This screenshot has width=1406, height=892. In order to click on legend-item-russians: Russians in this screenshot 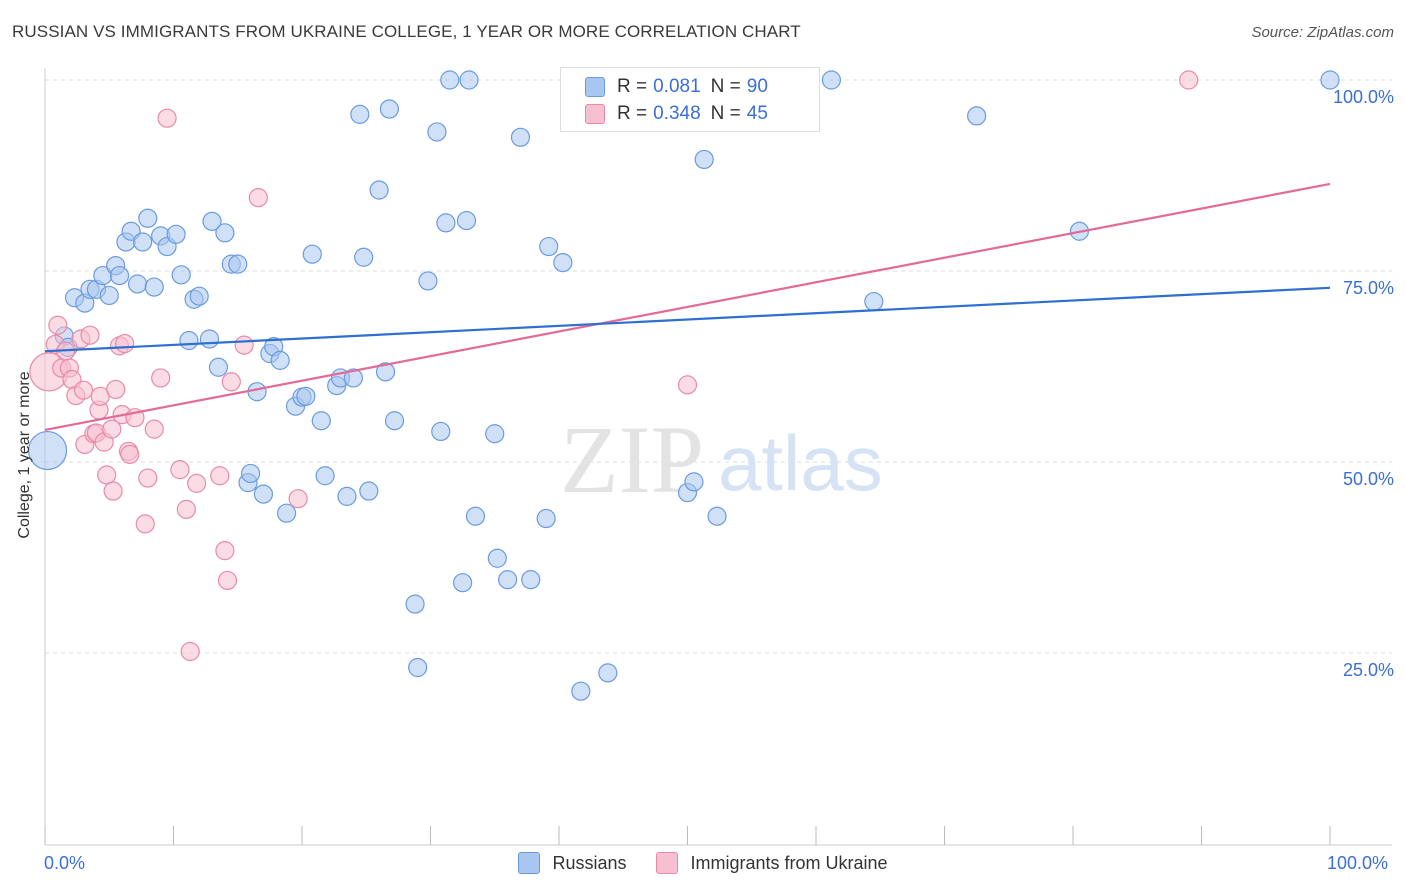, I will do `click(572, 863)`.